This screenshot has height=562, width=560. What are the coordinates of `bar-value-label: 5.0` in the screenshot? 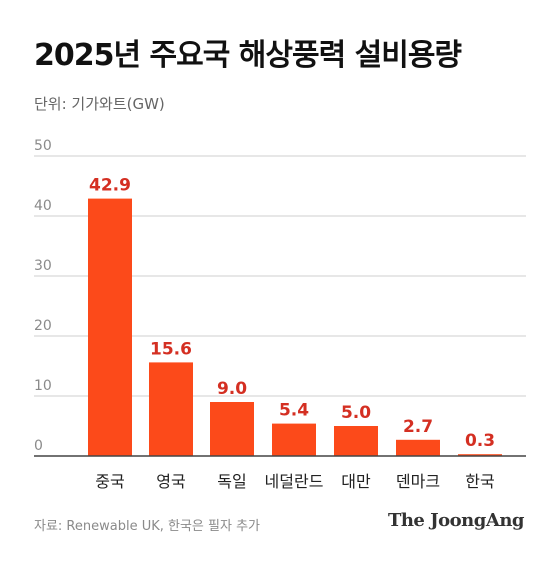 It's located at (356, 413).